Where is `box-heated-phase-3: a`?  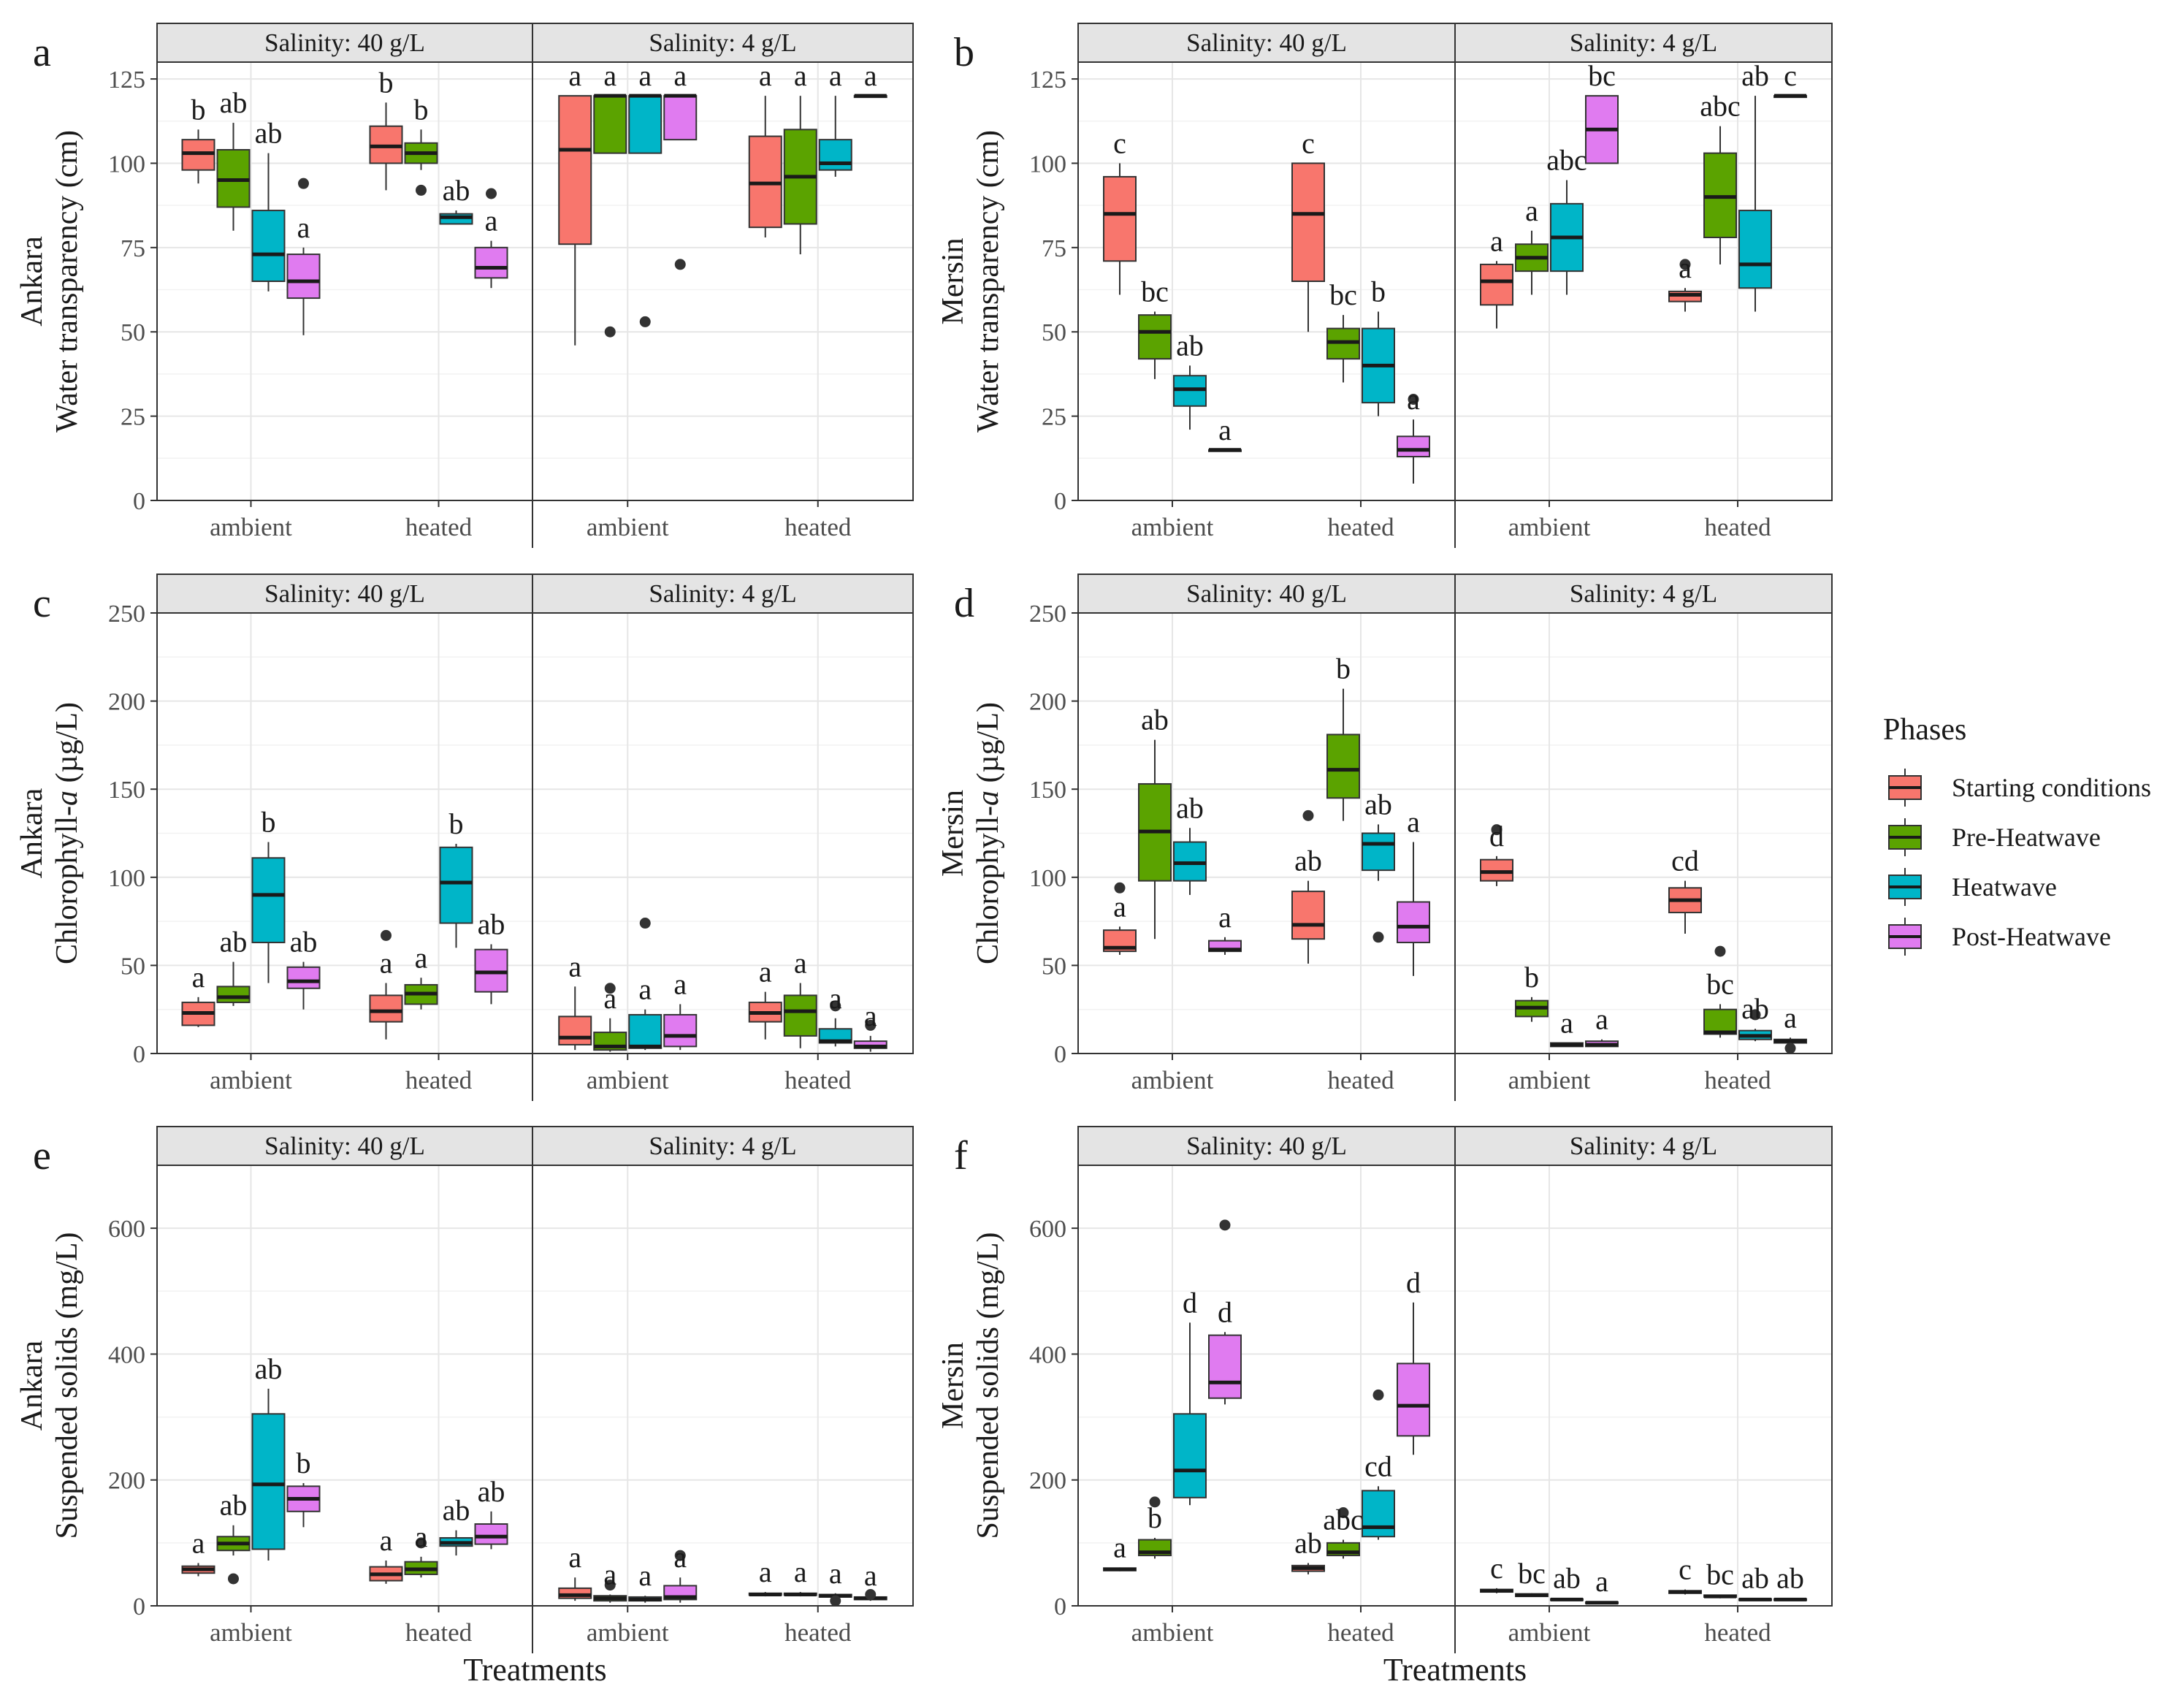 box-heated-phase-3: a is located at coordinates (870, 1580).